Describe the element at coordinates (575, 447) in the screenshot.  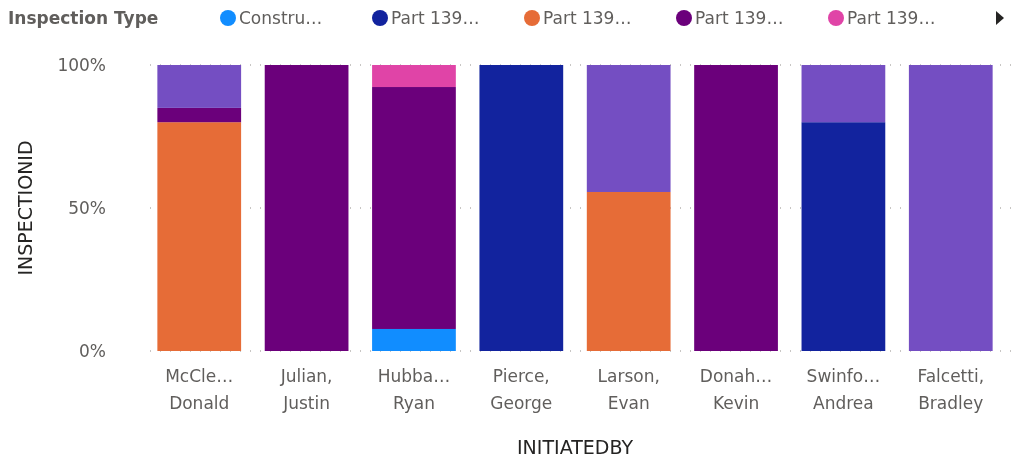
I see `x-axis-title: INITIATEDBY` at that location.